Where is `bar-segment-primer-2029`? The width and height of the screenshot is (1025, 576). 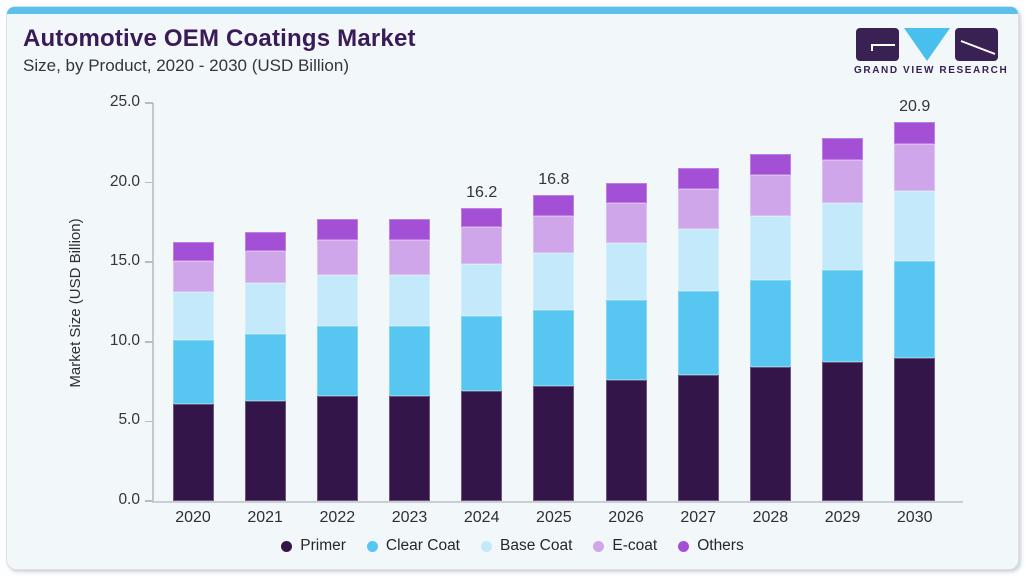 bar-segment-primer-2029 is located at coordinates (843, 431).